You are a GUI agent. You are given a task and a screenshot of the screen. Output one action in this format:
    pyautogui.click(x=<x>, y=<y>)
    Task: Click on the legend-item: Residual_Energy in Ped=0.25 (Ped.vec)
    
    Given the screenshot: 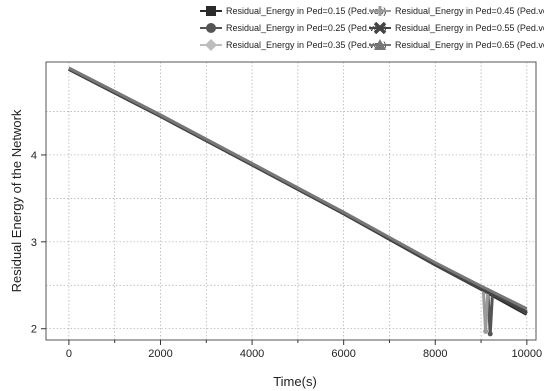 What is the action you would take?
    pyautogui.click(x=293, y=28)
    